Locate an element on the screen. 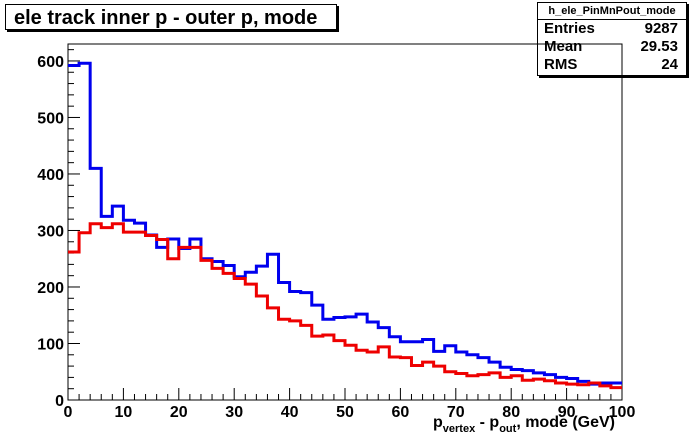 Image resolution: width=692 pixels, height=444 pixels. x-axis-title-sub-vertex: vertex is located at coordinates (459, 429).